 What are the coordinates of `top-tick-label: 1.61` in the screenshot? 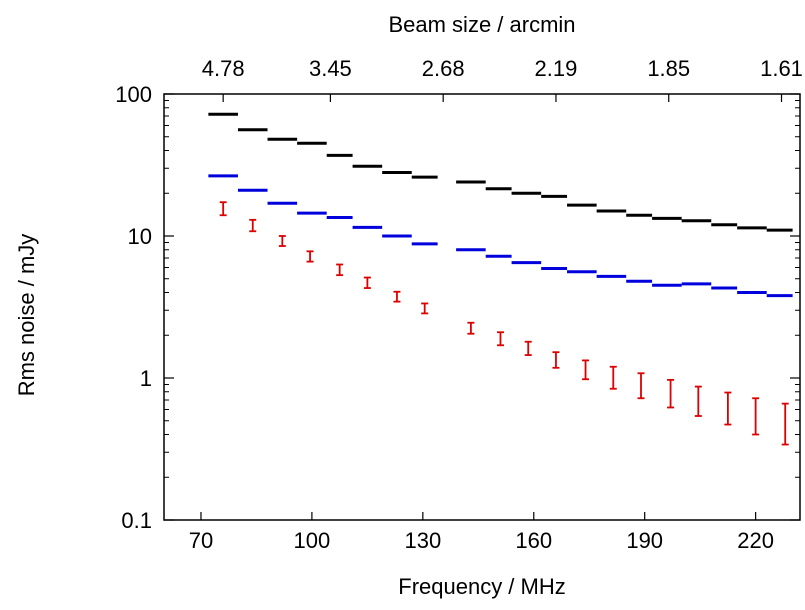 It's located at (781, 68).